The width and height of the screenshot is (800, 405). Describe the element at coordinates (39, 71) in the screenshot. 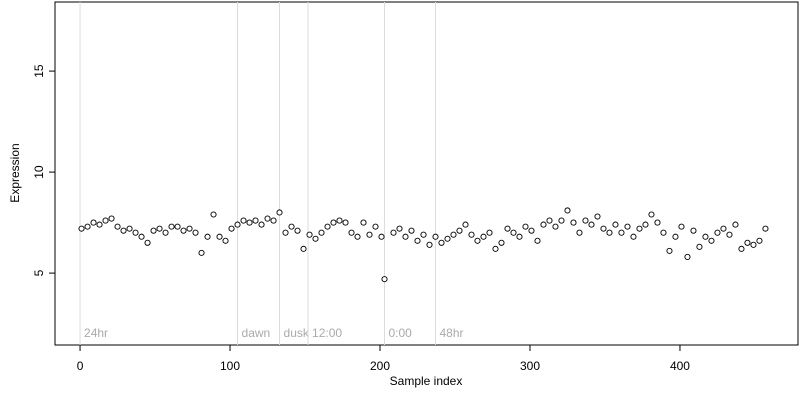

I see `y-tick-label: 15` at that location.